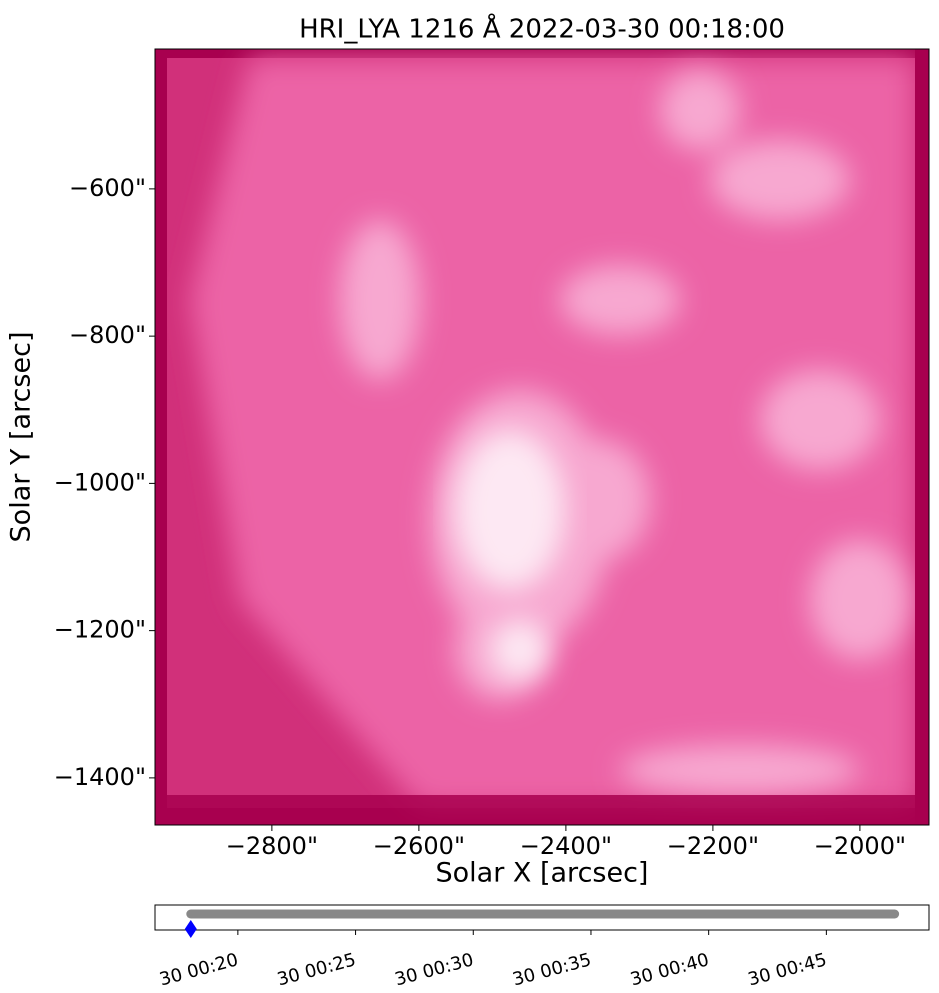 This screenshot has width=939, height=993. What do you see at coordinates (542, 873) in the screenshot?
I see `x-axis-label: Solar X [arcsec]` at bounding box center [542, 873].